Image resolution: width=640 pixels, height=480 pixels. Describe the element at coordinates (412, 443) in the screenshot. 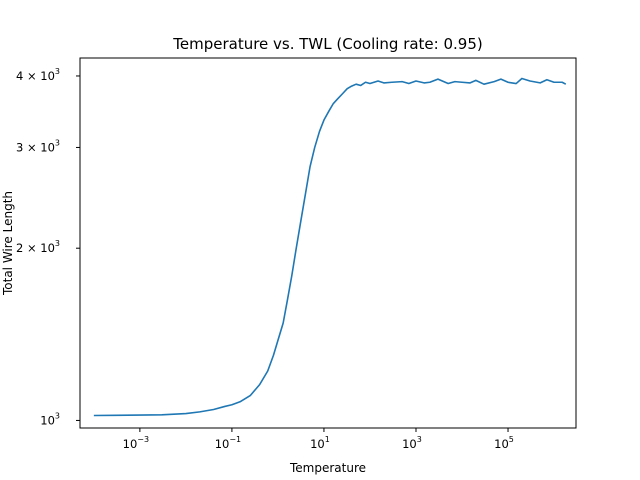

I see `x-tick-label: 10³` at that location.